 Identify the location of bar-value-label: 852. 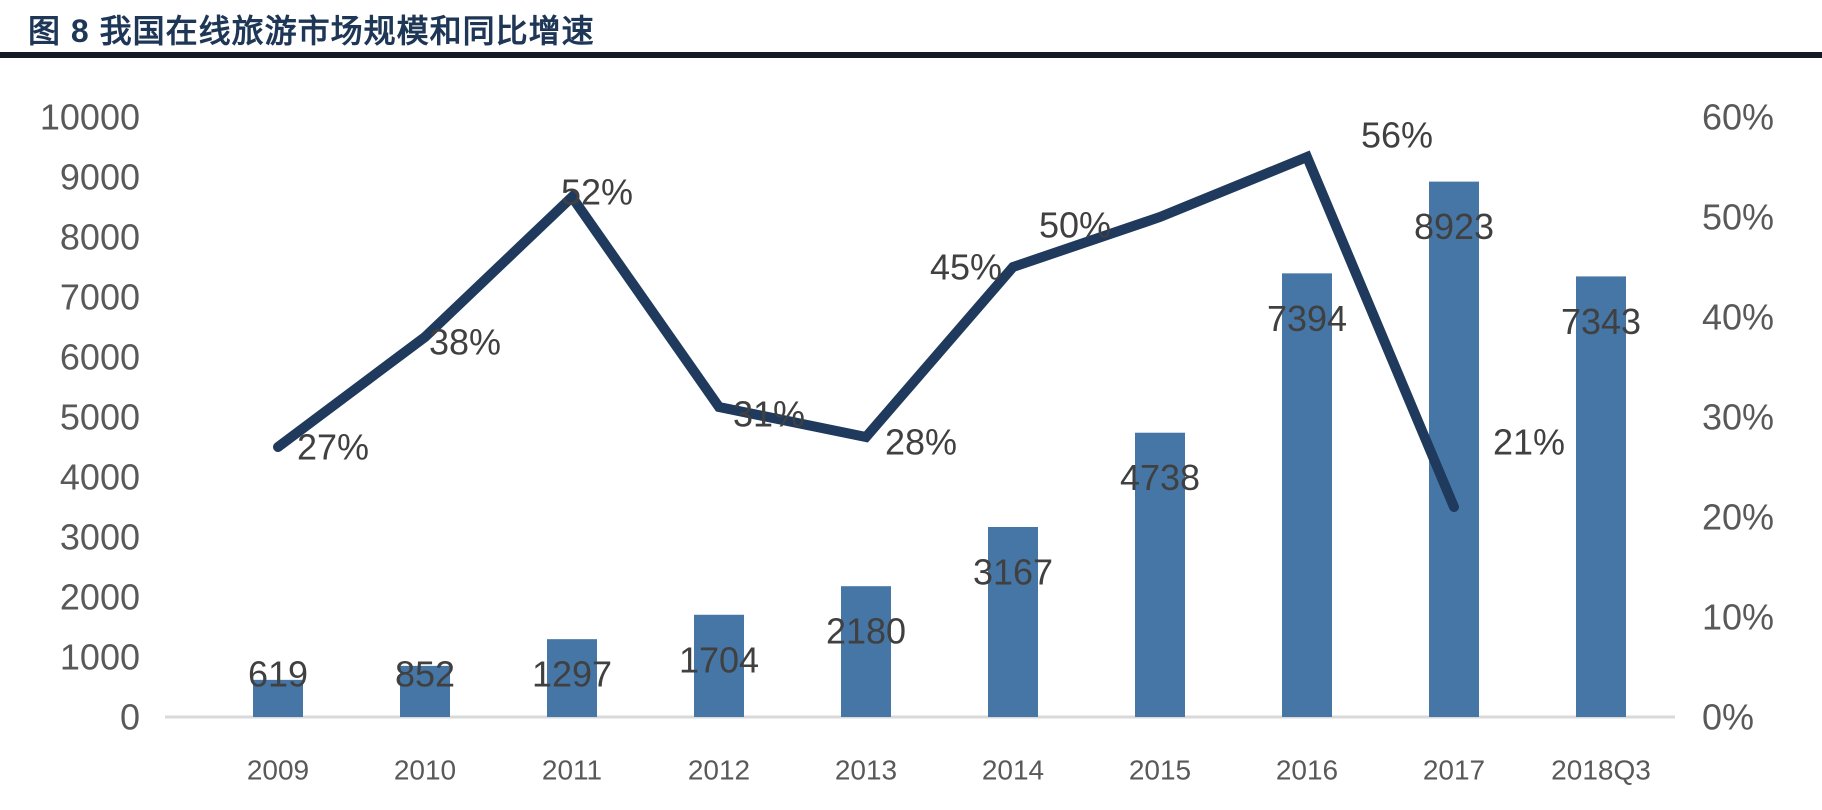
(425, 674).